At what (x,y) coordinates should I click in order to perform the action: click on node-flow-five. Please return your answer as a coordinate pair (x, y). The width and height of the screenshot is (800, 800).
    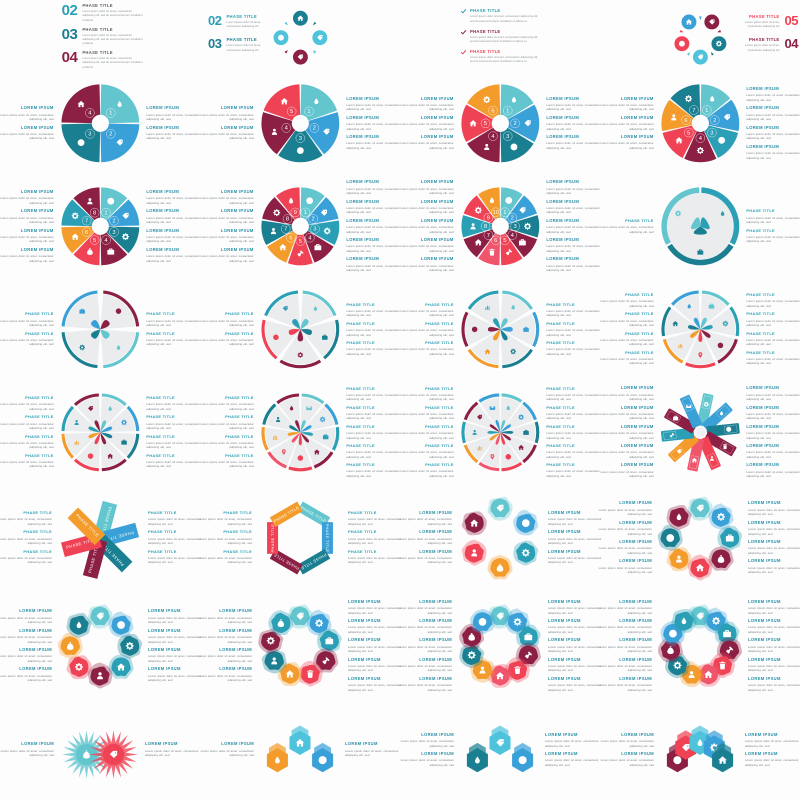
    Looking at the image, I should click on (700, 36).